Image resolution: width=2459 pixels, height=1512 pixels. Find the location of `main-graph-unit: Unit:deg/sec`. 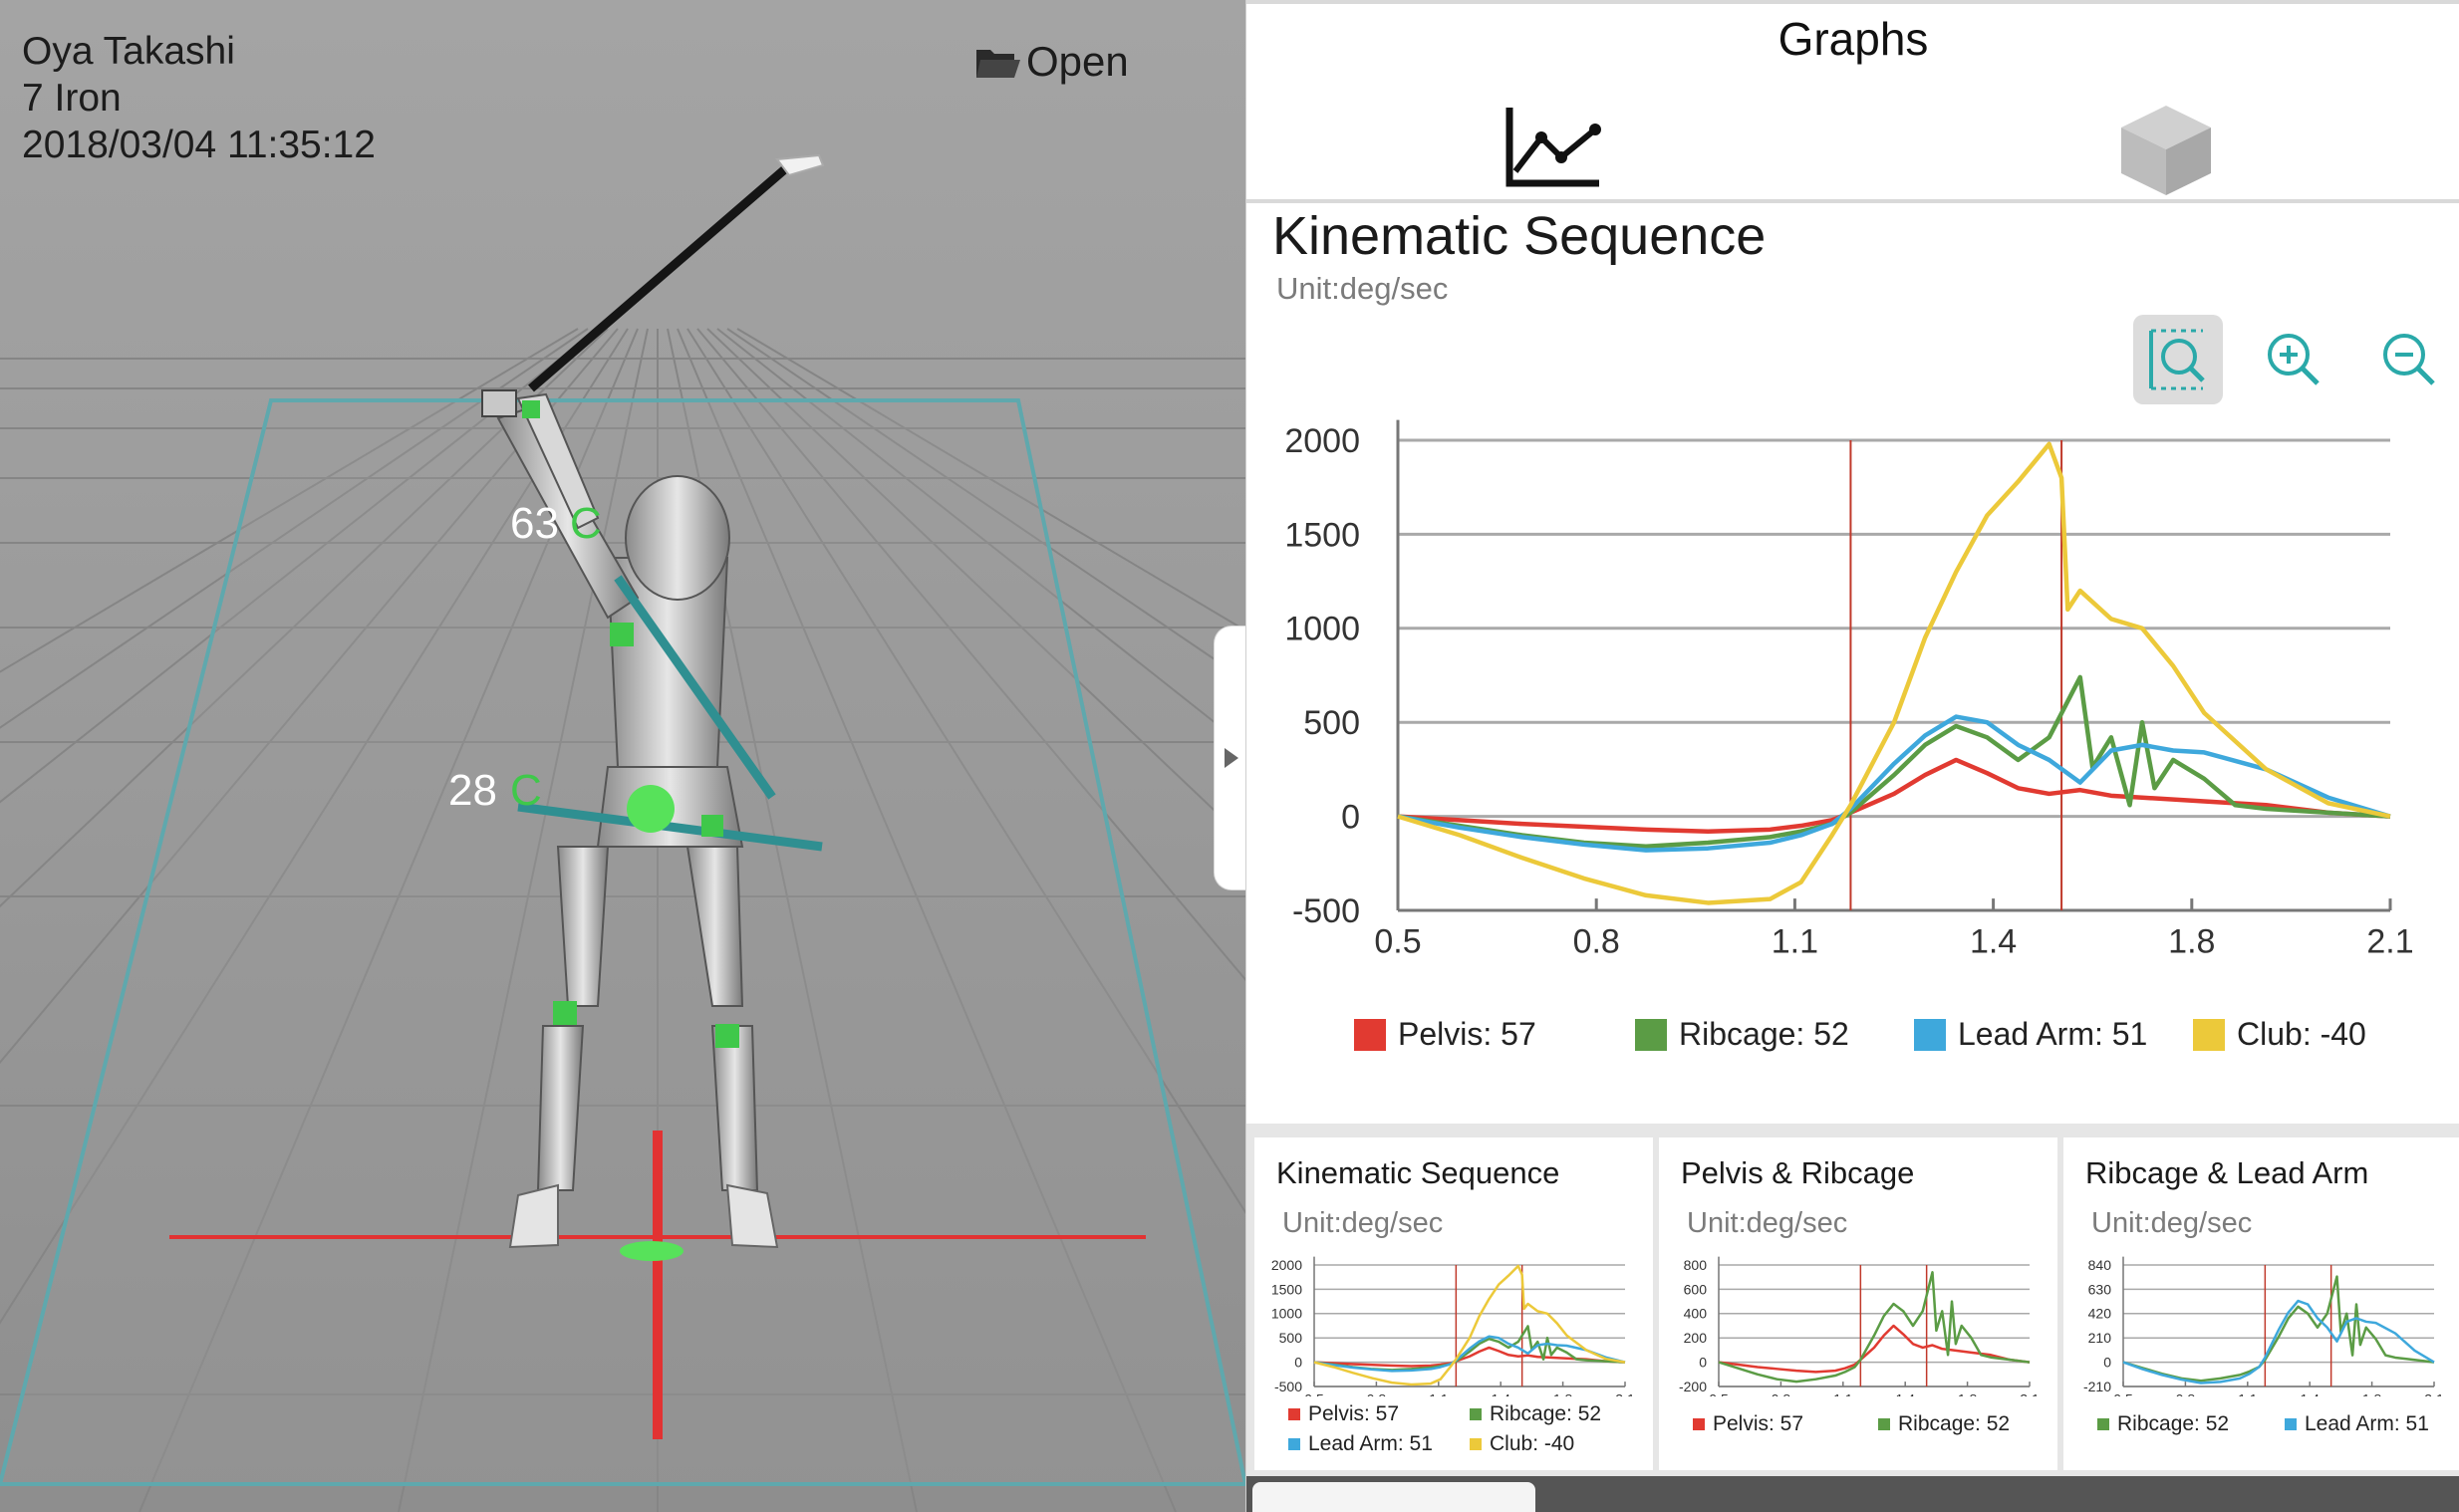

main-graph-unit: Unit:deg/sec is located at coordinates (1363, 288).